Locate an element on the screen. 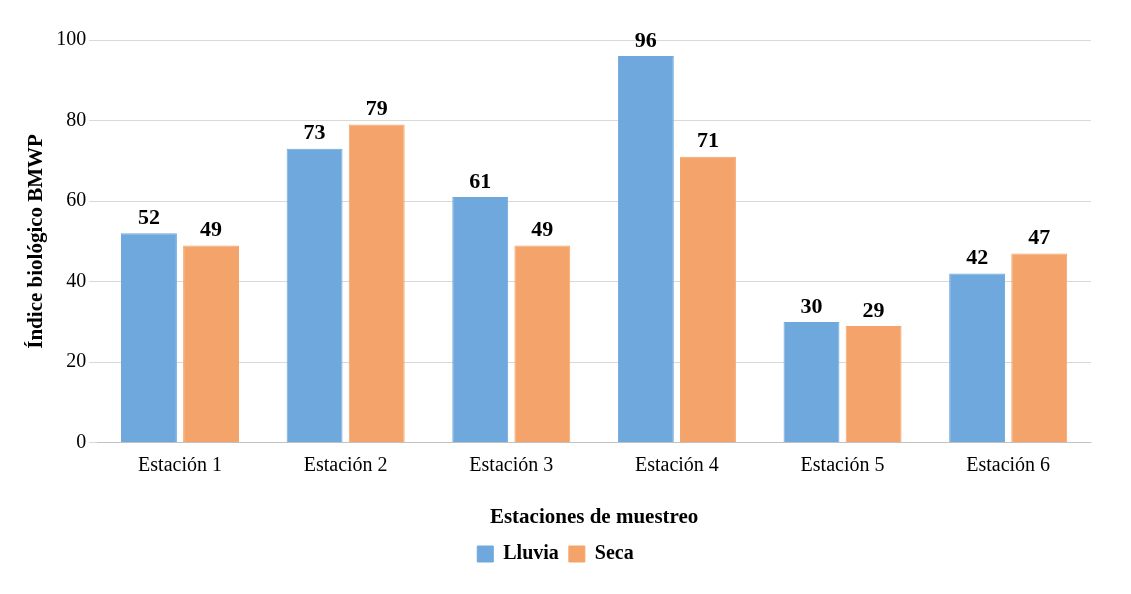 This screenshot has height=594, width=1131. data-label: 52 is located at coordinates (148, 217).